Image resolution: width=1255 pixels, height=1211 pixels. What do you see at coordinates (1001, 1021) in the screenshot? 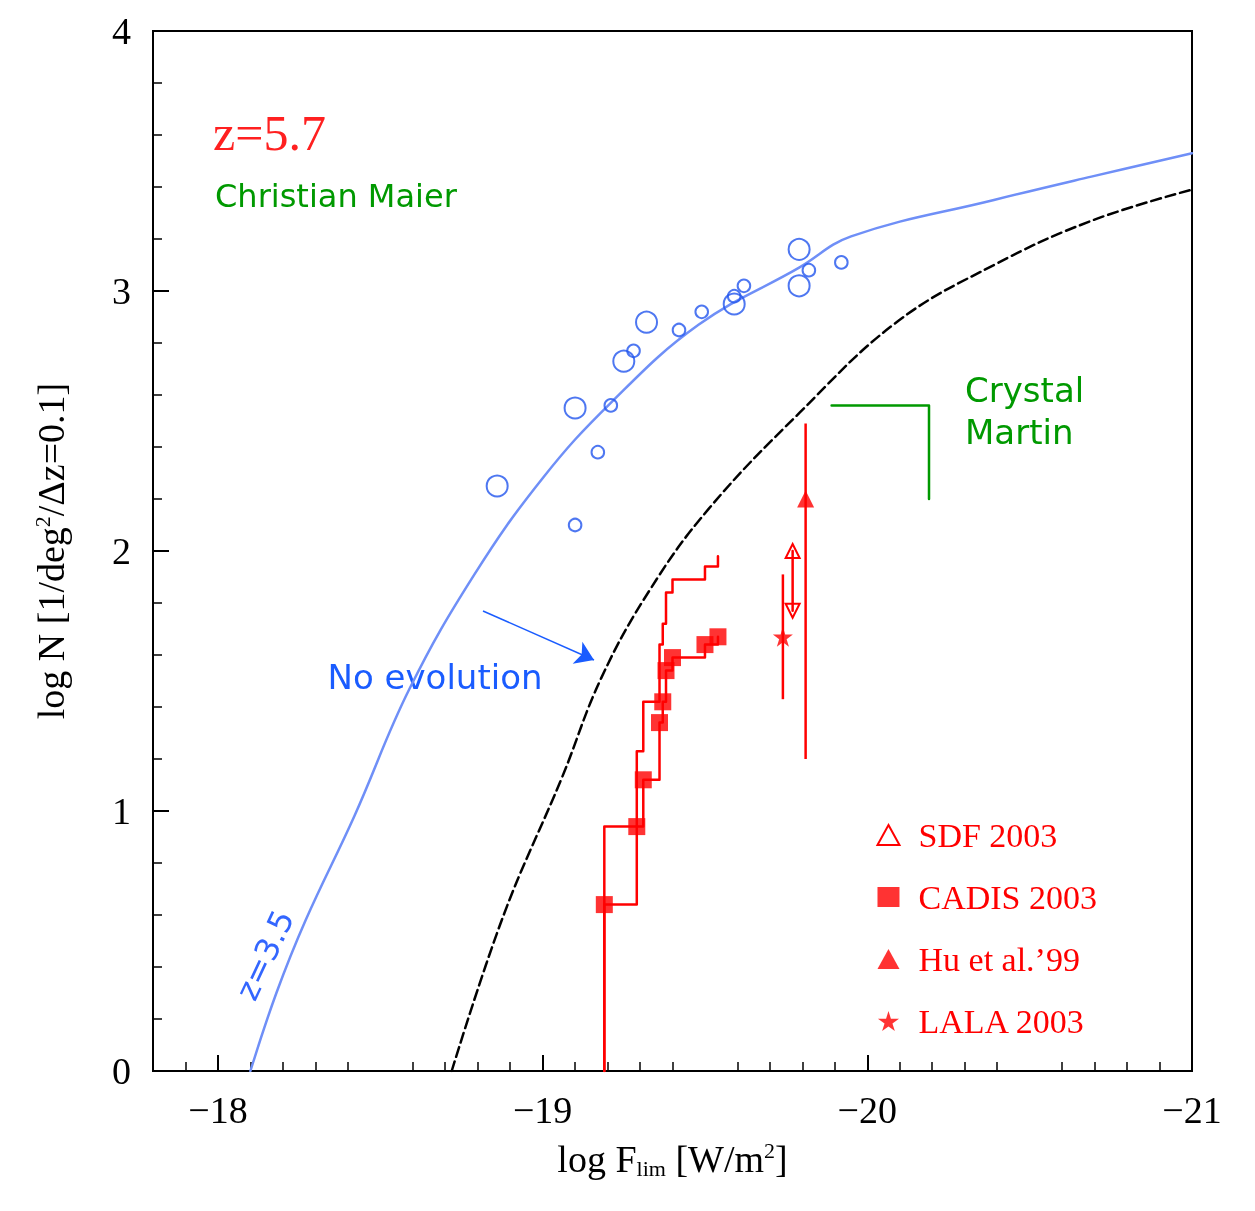
I see `legend-label: LALA 2003` at bounding box center [1001, 1021].